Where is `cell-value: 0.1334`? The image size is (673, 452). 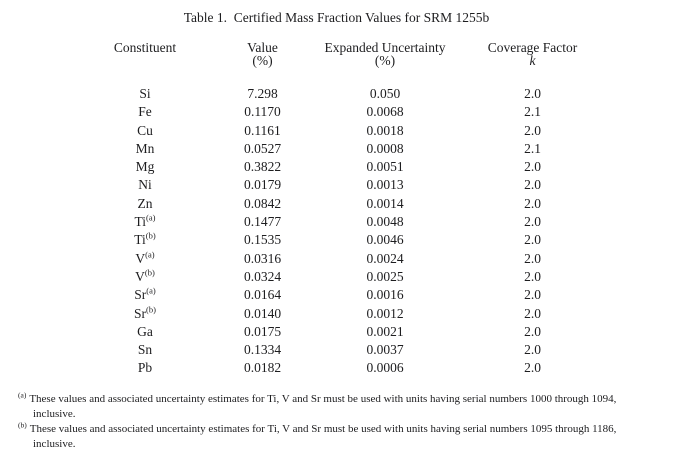
cell-value: 0.1334 is located at coordinates (262, 350).